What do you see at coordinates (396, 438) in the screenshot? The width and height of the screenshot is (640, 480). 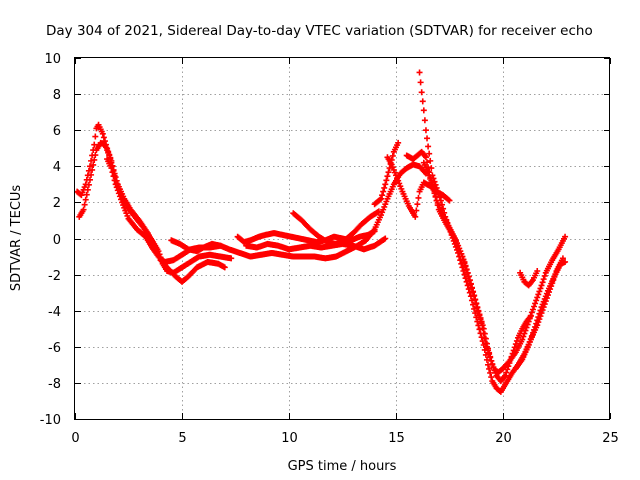 I see `x-tick-label: 15` at bounding box center [396, 438].